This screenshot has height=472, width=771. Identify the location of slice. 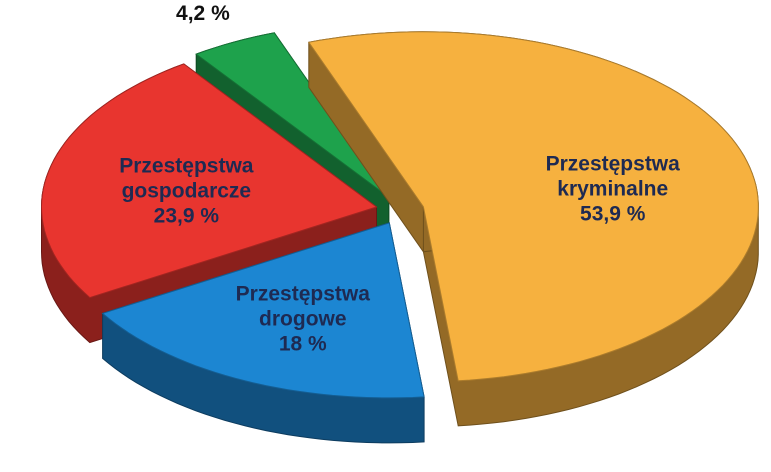
(292, 115).